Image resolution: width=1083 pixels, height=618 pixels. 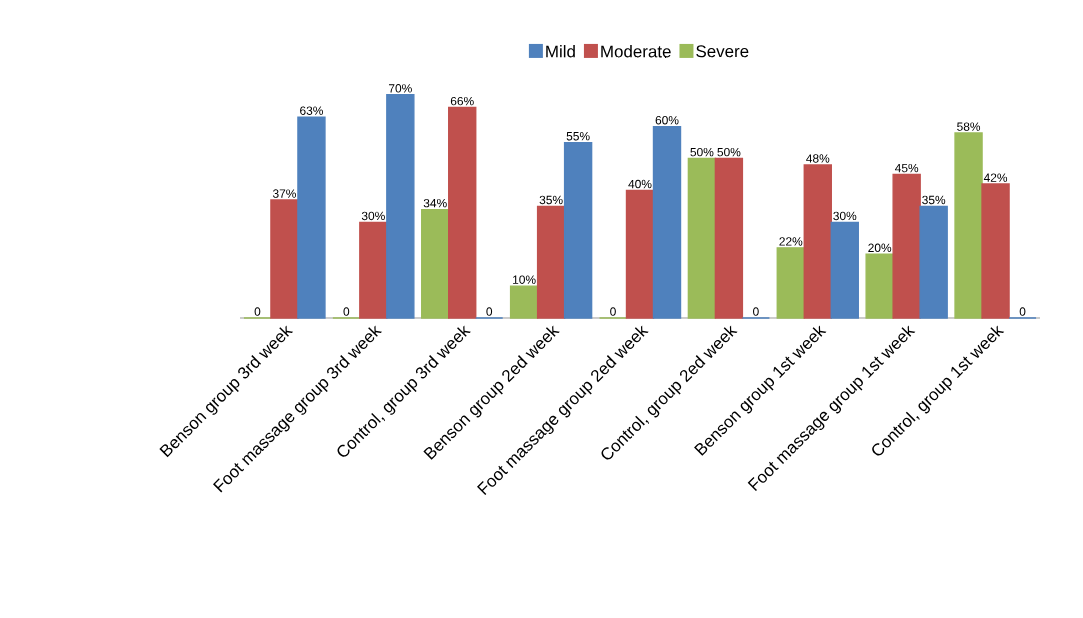 I want to click on data-label: 22%, so click(x=791, y=241).